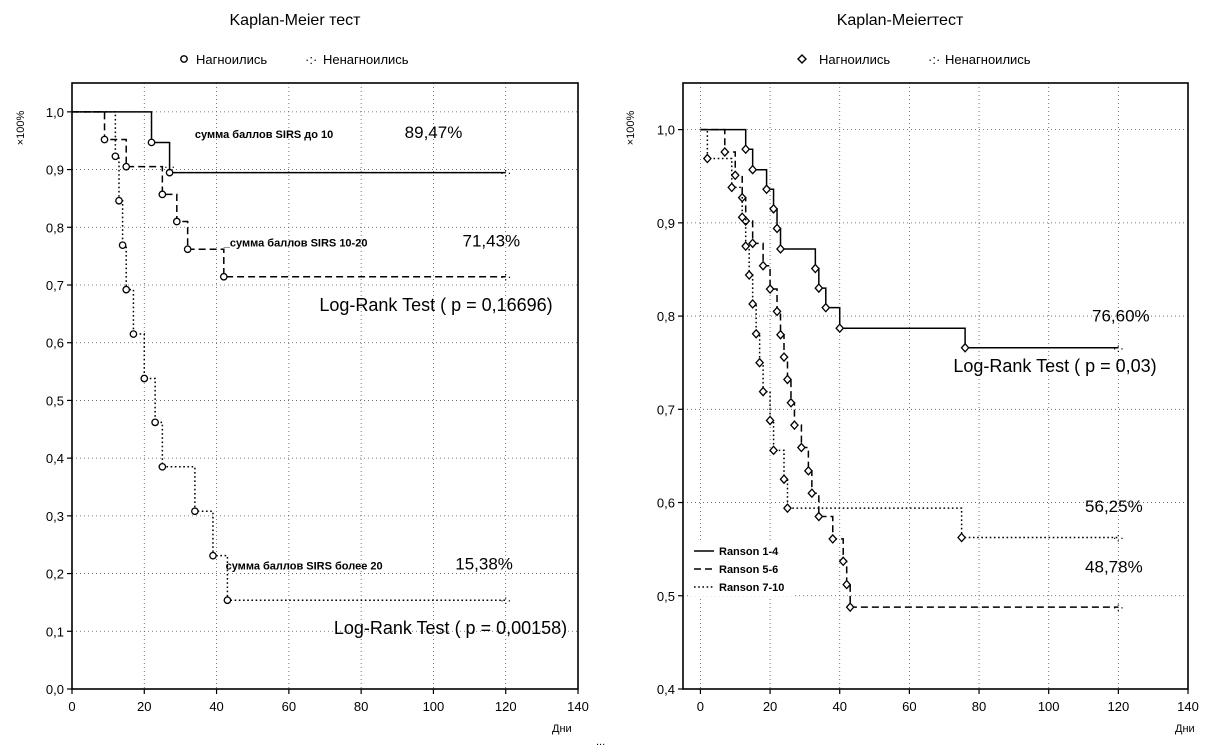 This screenshot has height=752, width=1206. I want to click on left-annotation-5: сумма баллов SIRS более 20, so click(304, 567).